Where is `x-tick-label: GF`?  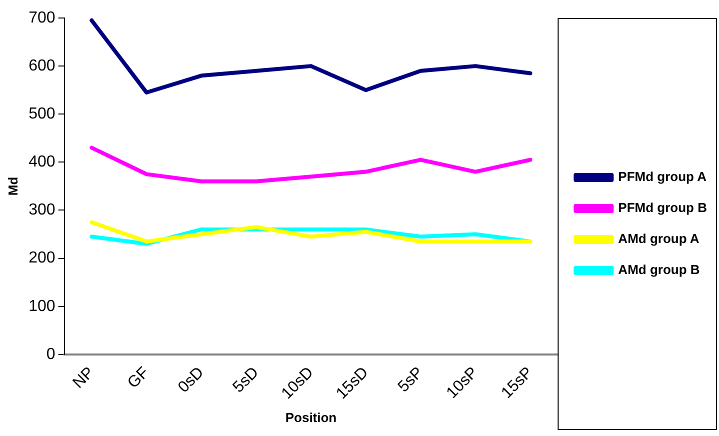 x-tick-label: GF is located at coordinates (138, 378).